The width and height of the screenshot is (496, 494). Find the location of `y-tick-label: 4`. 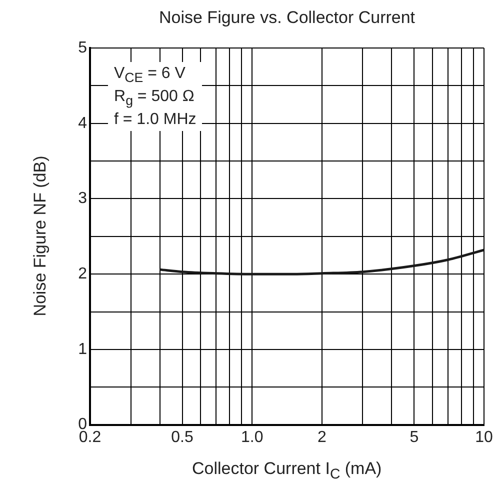

y-tick-label: 4 is located at coordinates (83, 123).